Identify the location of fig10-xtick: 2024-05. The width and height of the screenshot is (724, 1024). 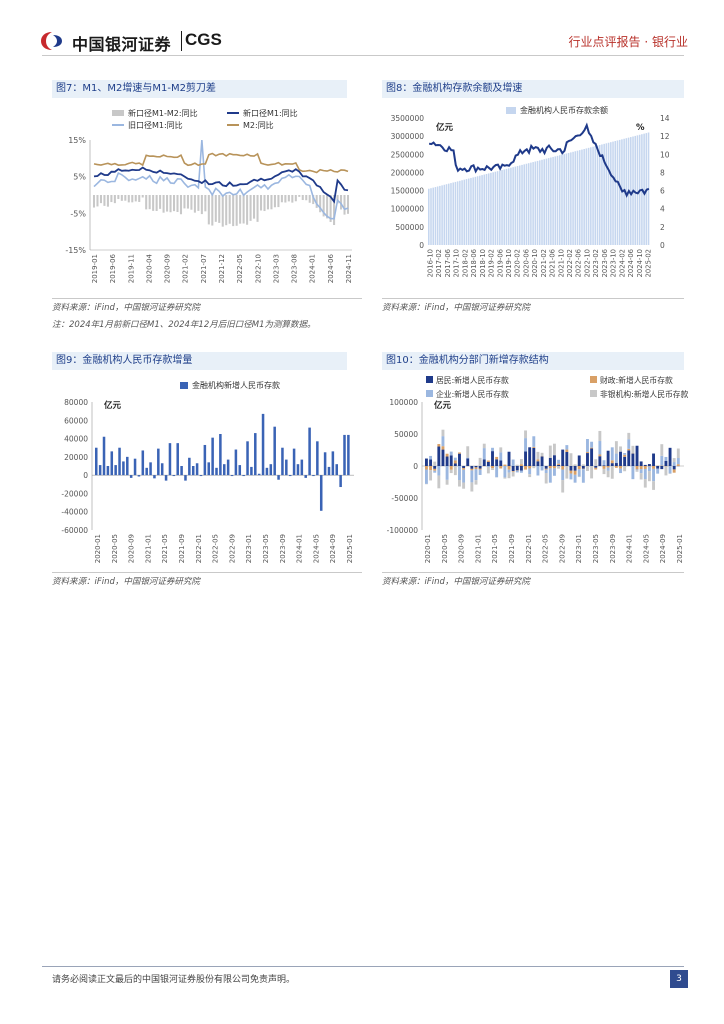
(646, 548).